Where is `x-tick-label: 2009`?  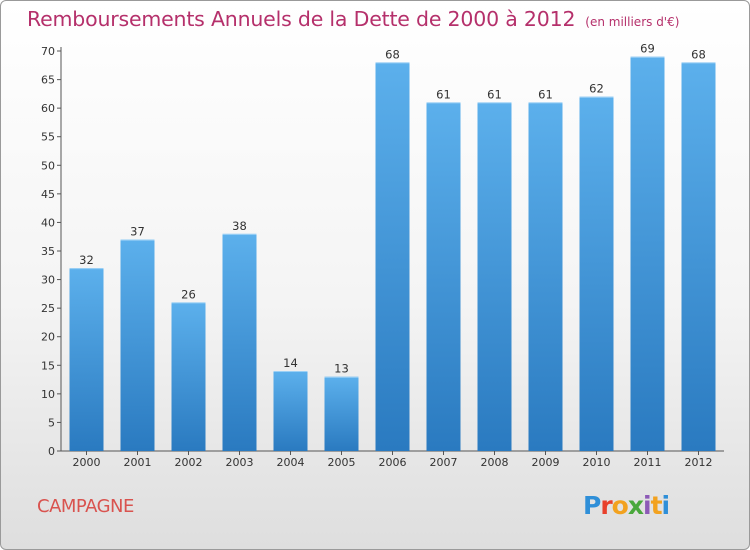
x-tick-label: 2009 is located at coordinates (546, 462).